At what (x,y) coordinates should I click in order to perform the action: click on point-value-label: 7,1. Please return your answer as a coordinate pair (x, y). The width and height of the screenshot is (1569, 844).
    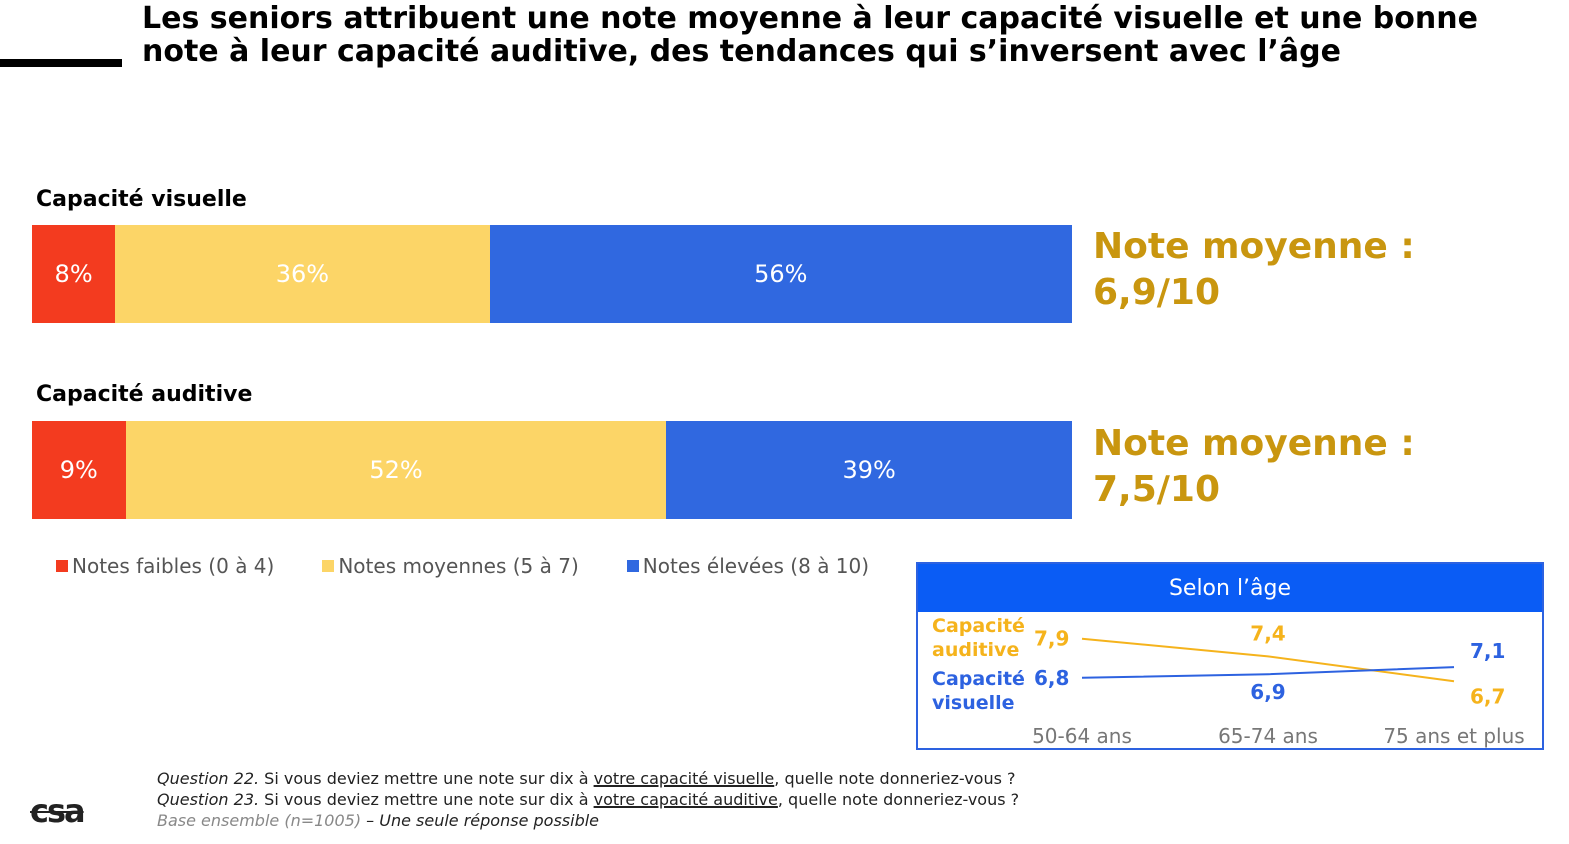
    Looking at the image, I should click on (1487, 651).